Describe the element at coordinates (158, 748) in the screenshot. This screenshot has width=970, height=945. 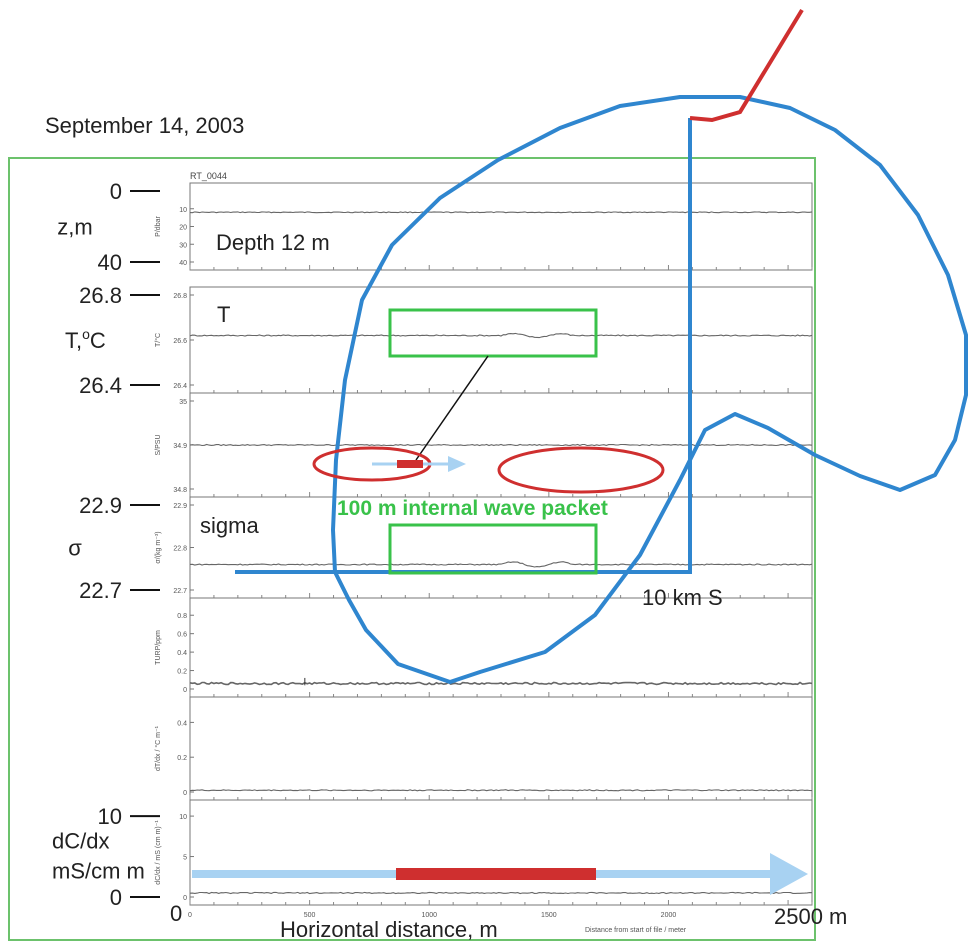
I see `y-axis-label: dT/dx / °C m⁻¹` at that location.